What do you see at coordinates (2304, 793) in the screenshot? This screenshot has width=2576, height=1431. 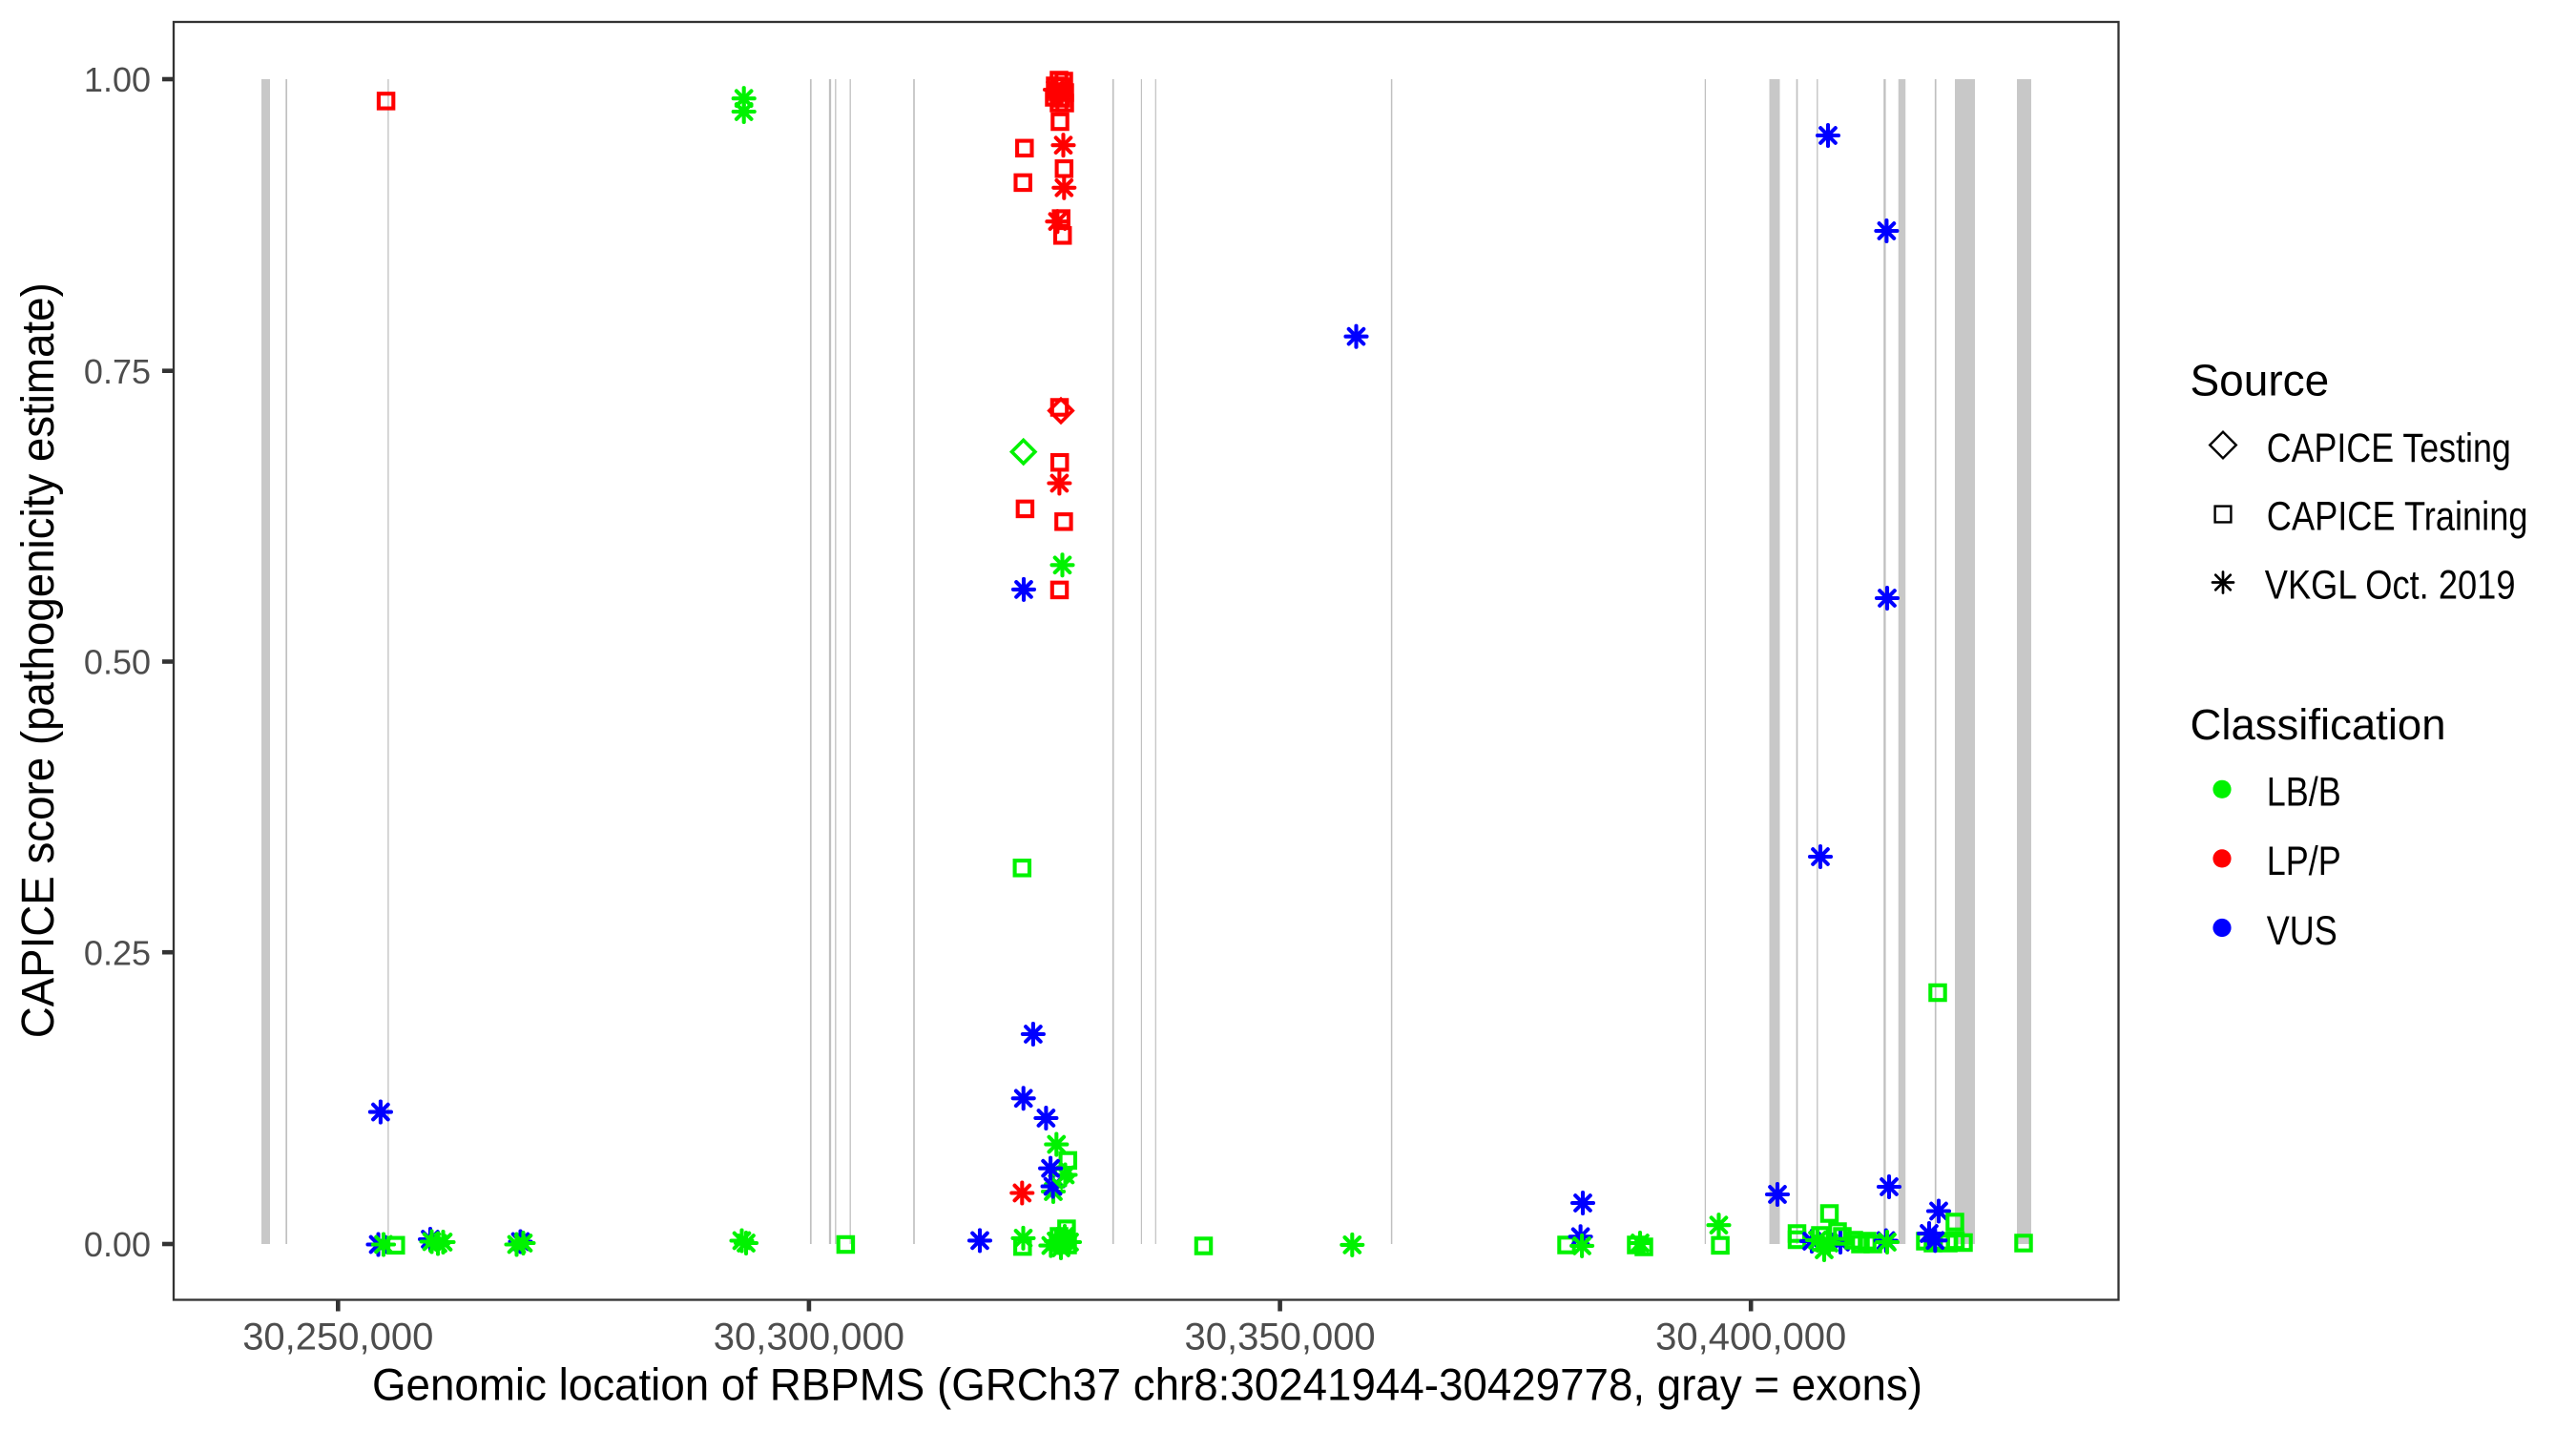 I see `svg-text: LB/B` at bounding box center [2304, 793].